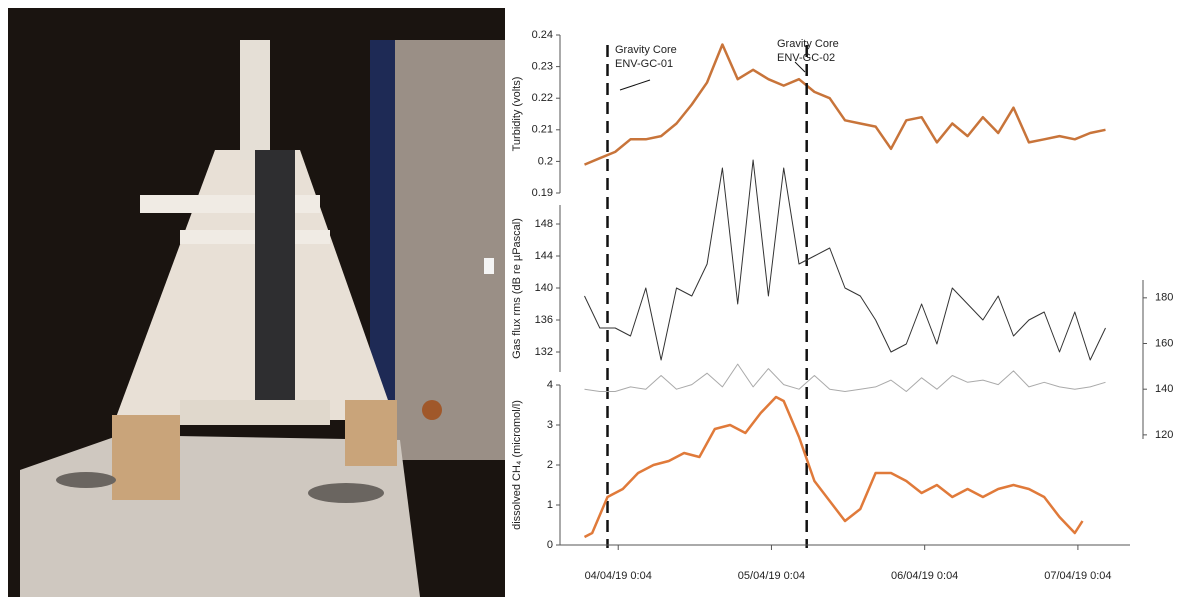 The height and width of the screenshot is (599, 1185). Describe the element at coordinates (644, 64) in the screenshot. I see `annotation: ENV-GC-01` at that location.